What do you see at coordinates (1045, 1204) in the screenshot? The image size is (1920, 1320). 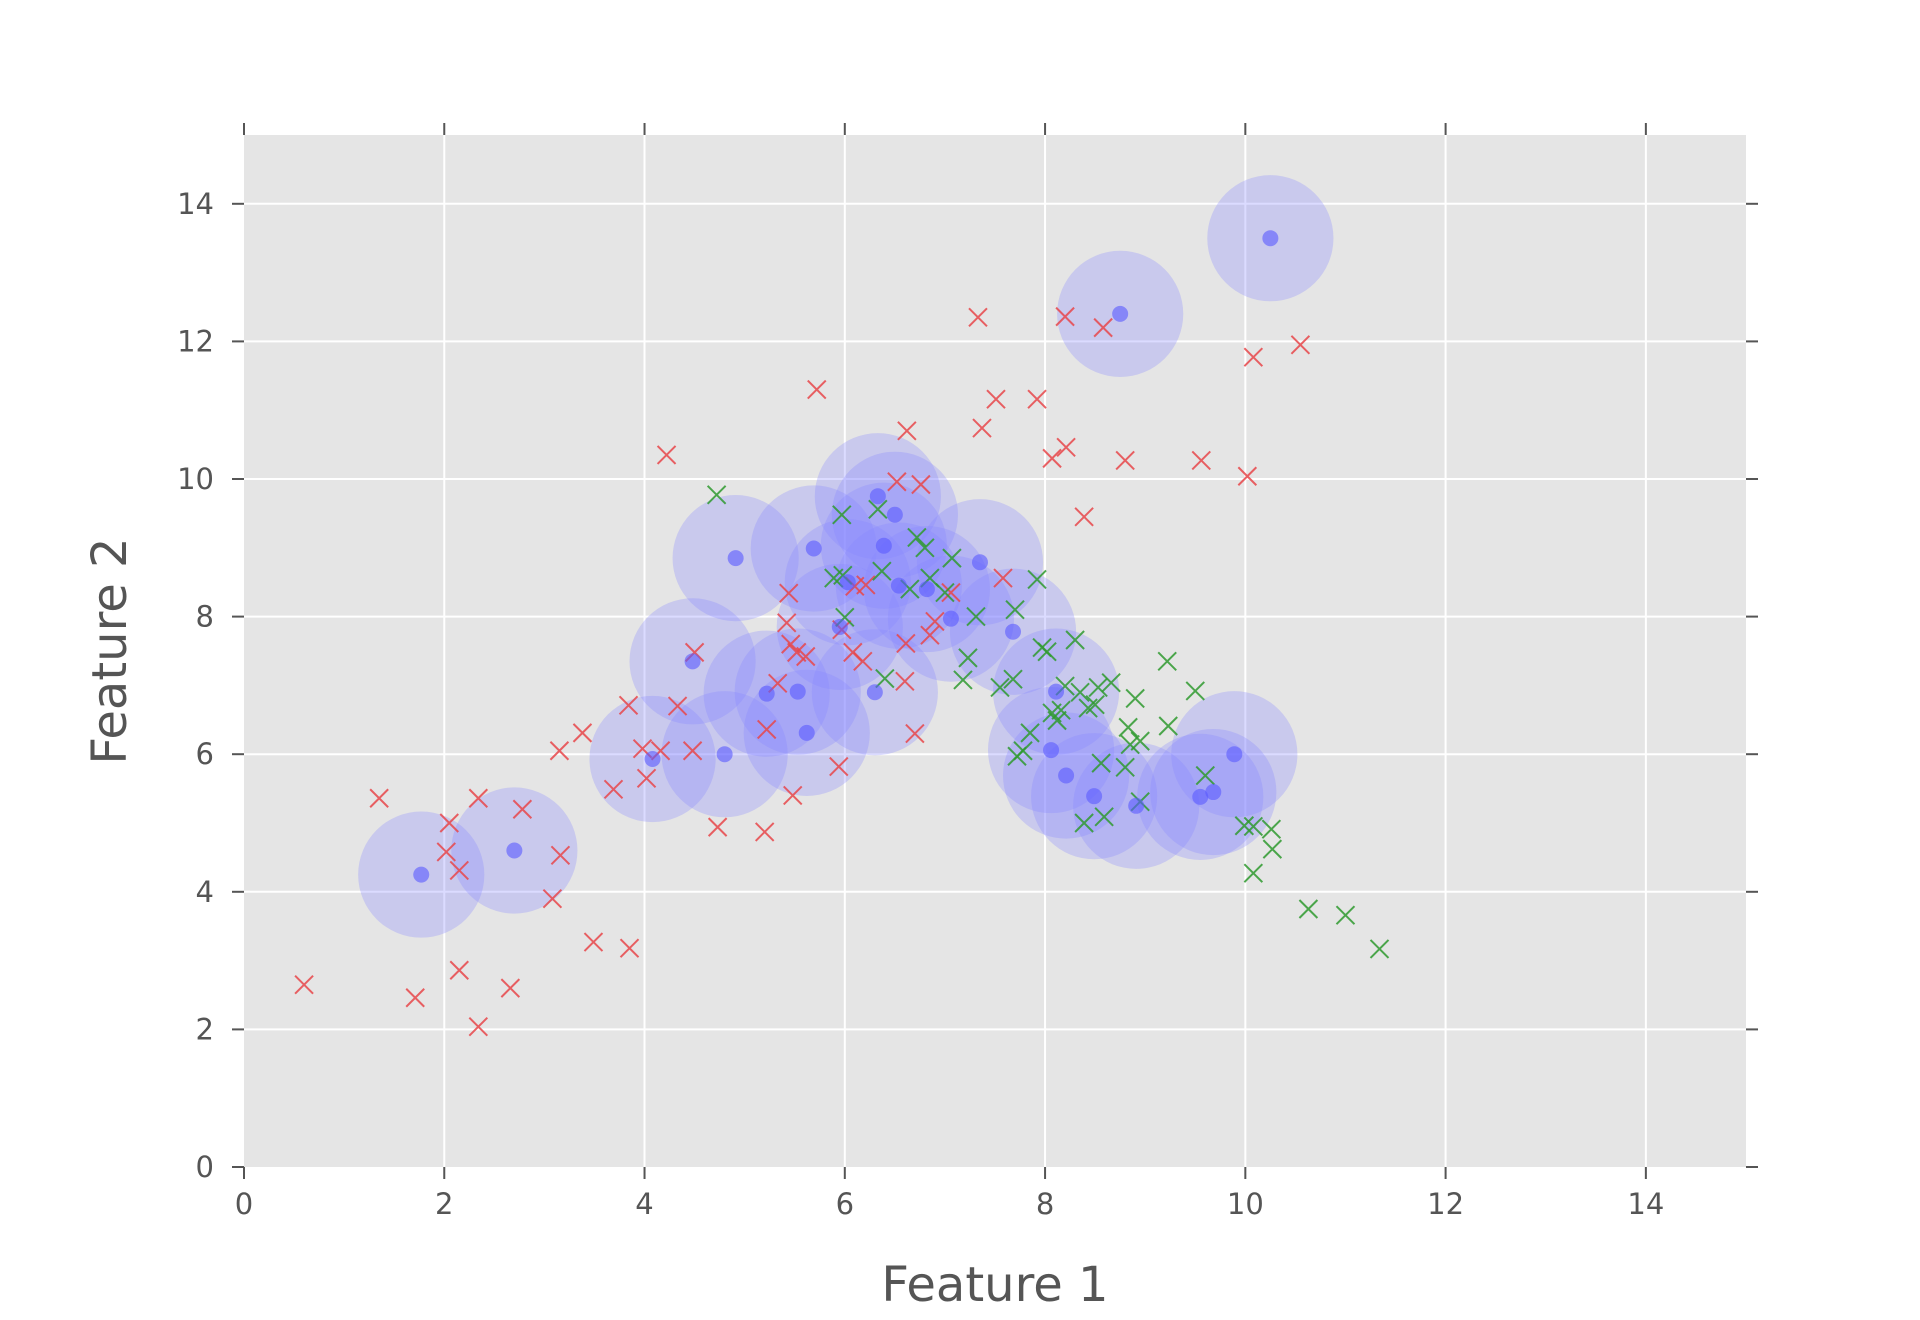 I see `x-tick-label-4: 8` at bounding box center [1045, 1204].